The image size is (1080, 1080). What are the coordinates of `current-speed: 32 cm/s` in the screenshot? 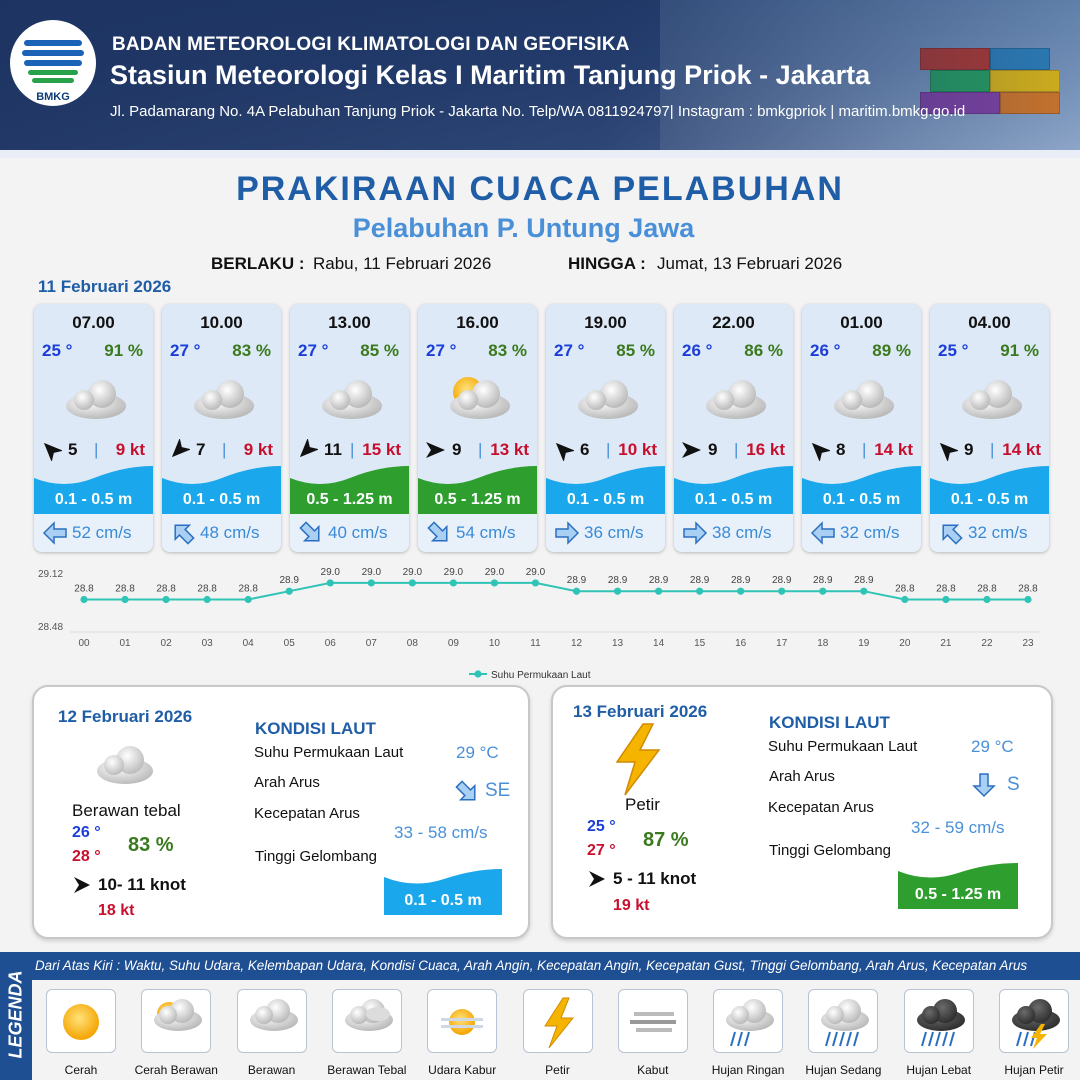 It's located at (870, 532).